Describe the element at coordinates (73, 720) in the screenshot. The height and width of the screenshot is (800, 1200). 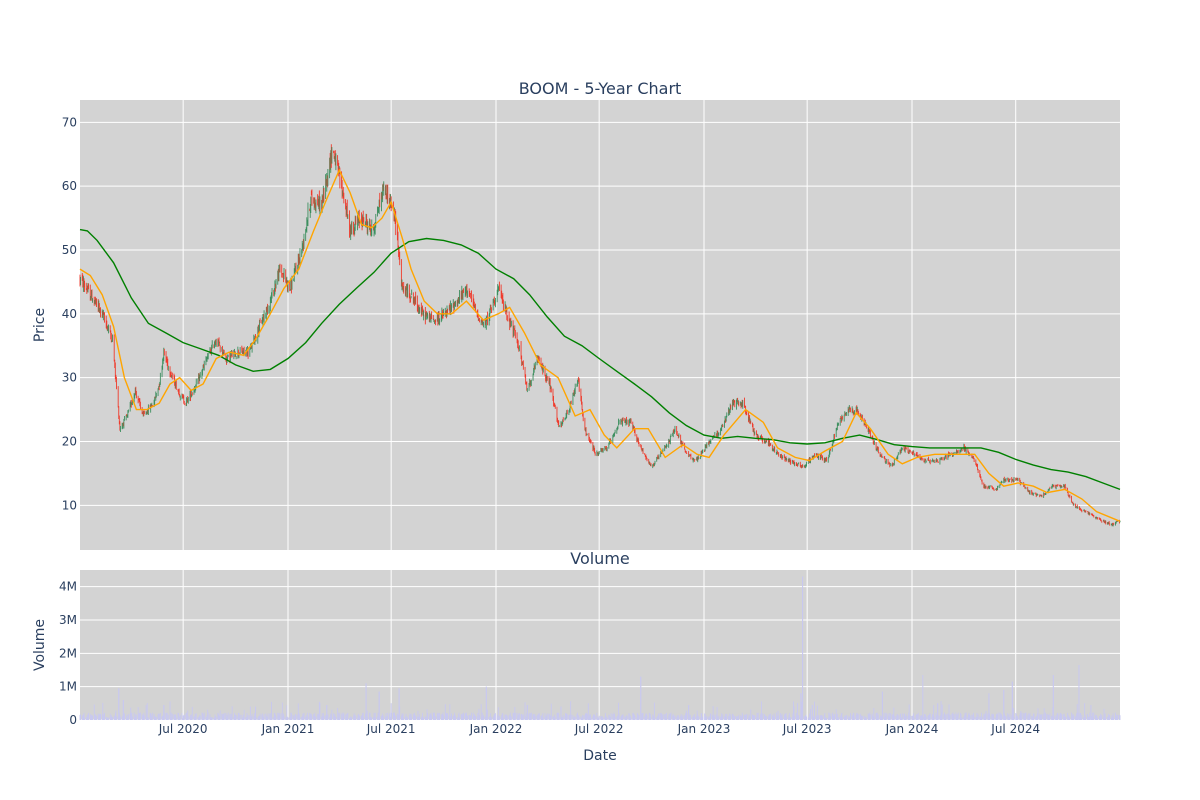
I see `volume-y-tick-label: 0` at that location.